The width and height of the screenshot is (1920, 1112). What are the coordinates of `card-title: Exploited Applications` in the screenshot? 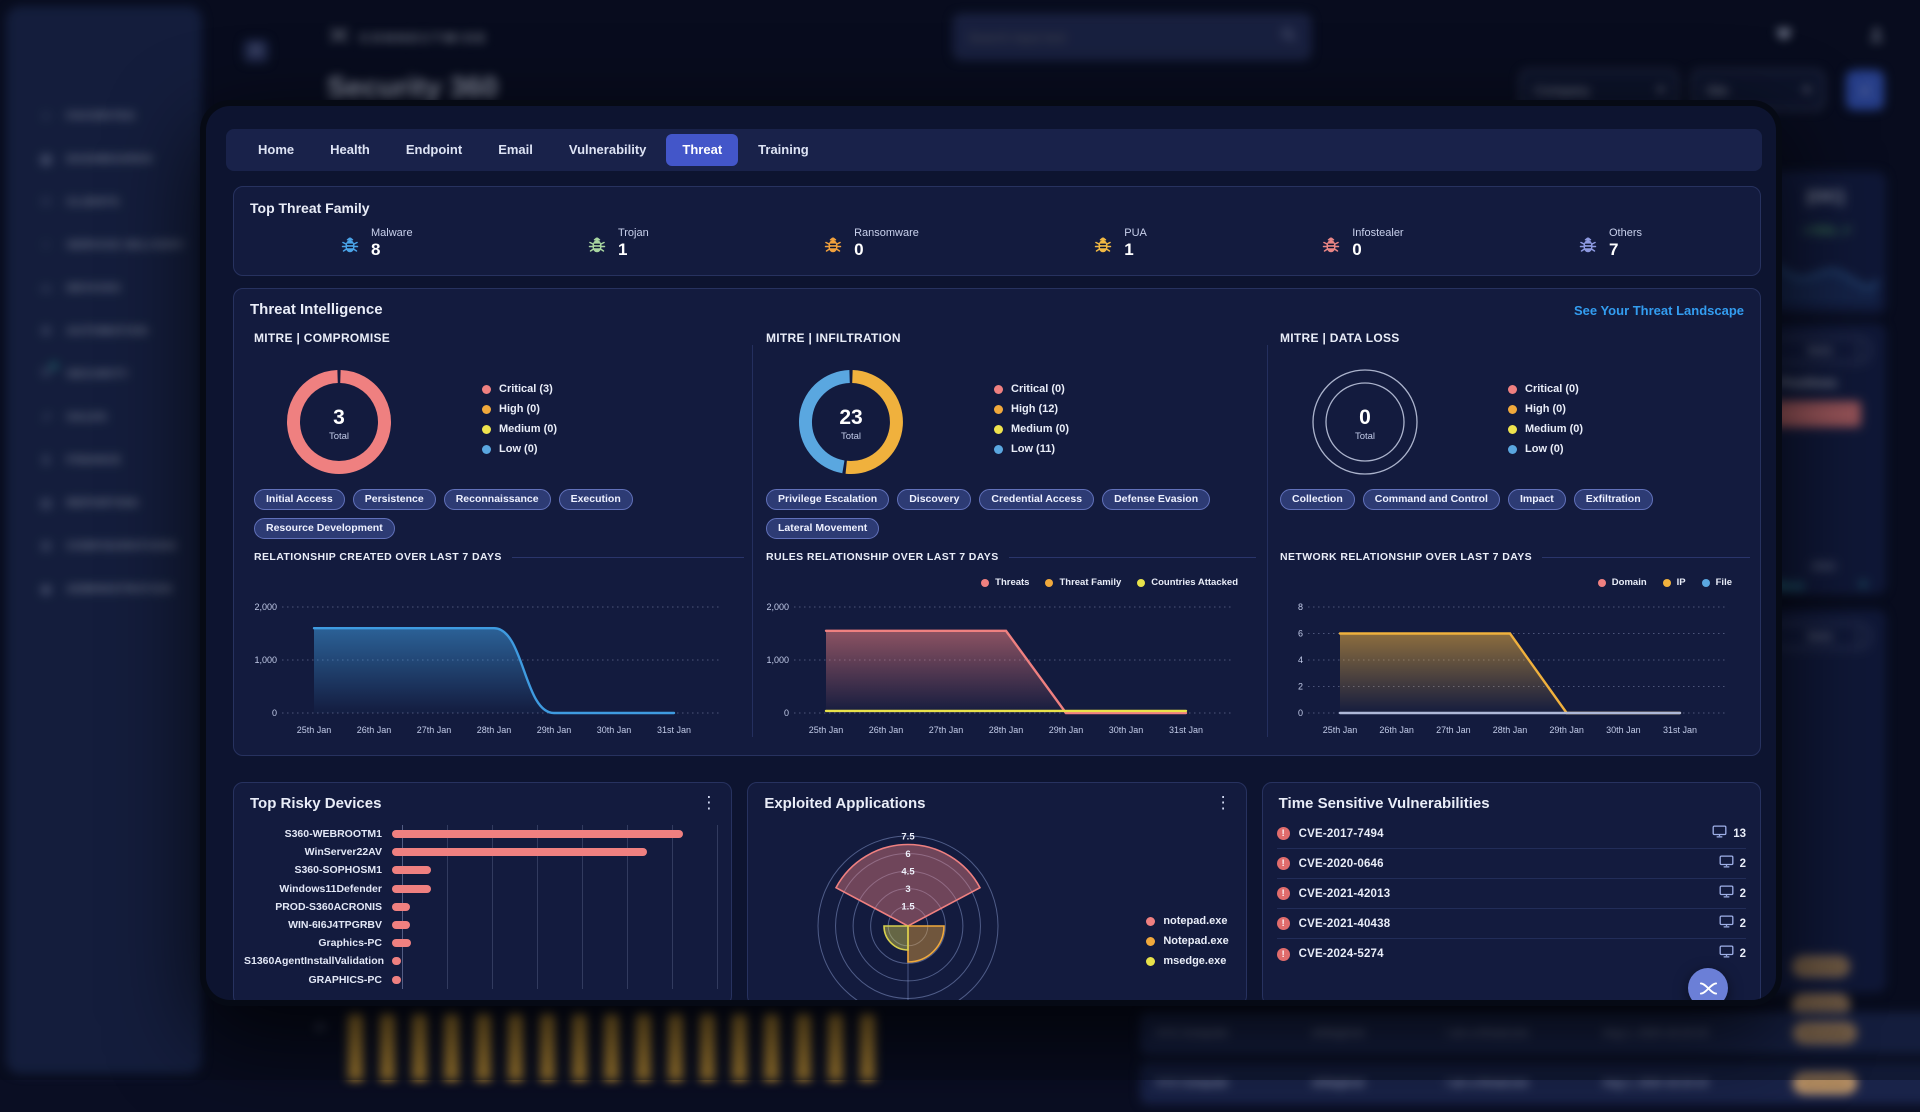 It's located at (845, 803).